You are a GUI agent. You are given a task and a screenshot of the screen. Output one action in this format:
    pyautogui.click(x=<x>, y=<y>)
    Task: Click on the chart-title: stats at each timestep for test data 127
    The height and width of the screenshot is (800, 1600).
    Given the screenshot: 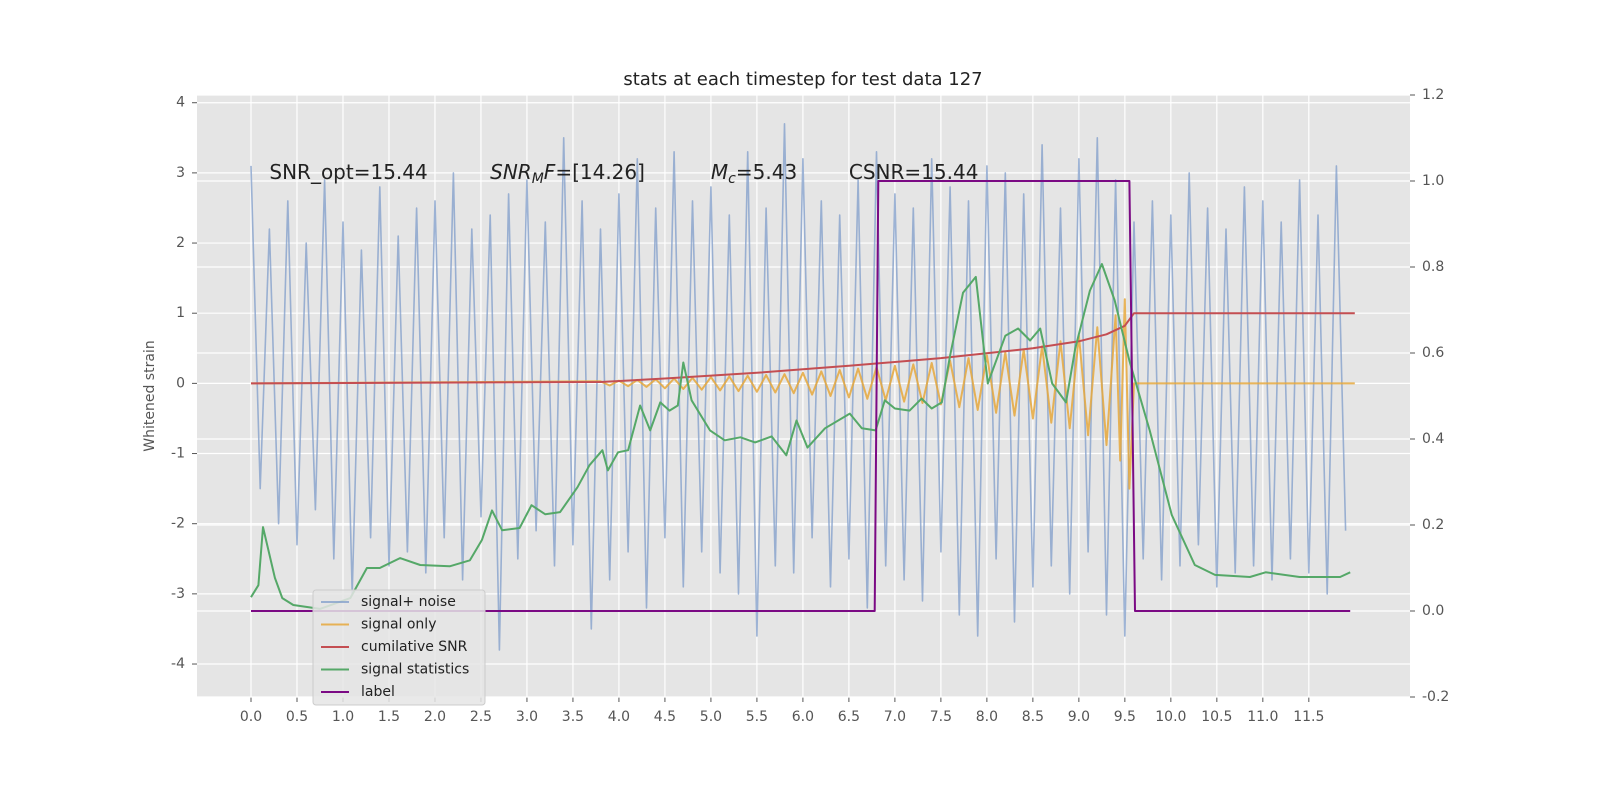 What is the action you would take?
    pyautogui.click(x=802, y=79)
    